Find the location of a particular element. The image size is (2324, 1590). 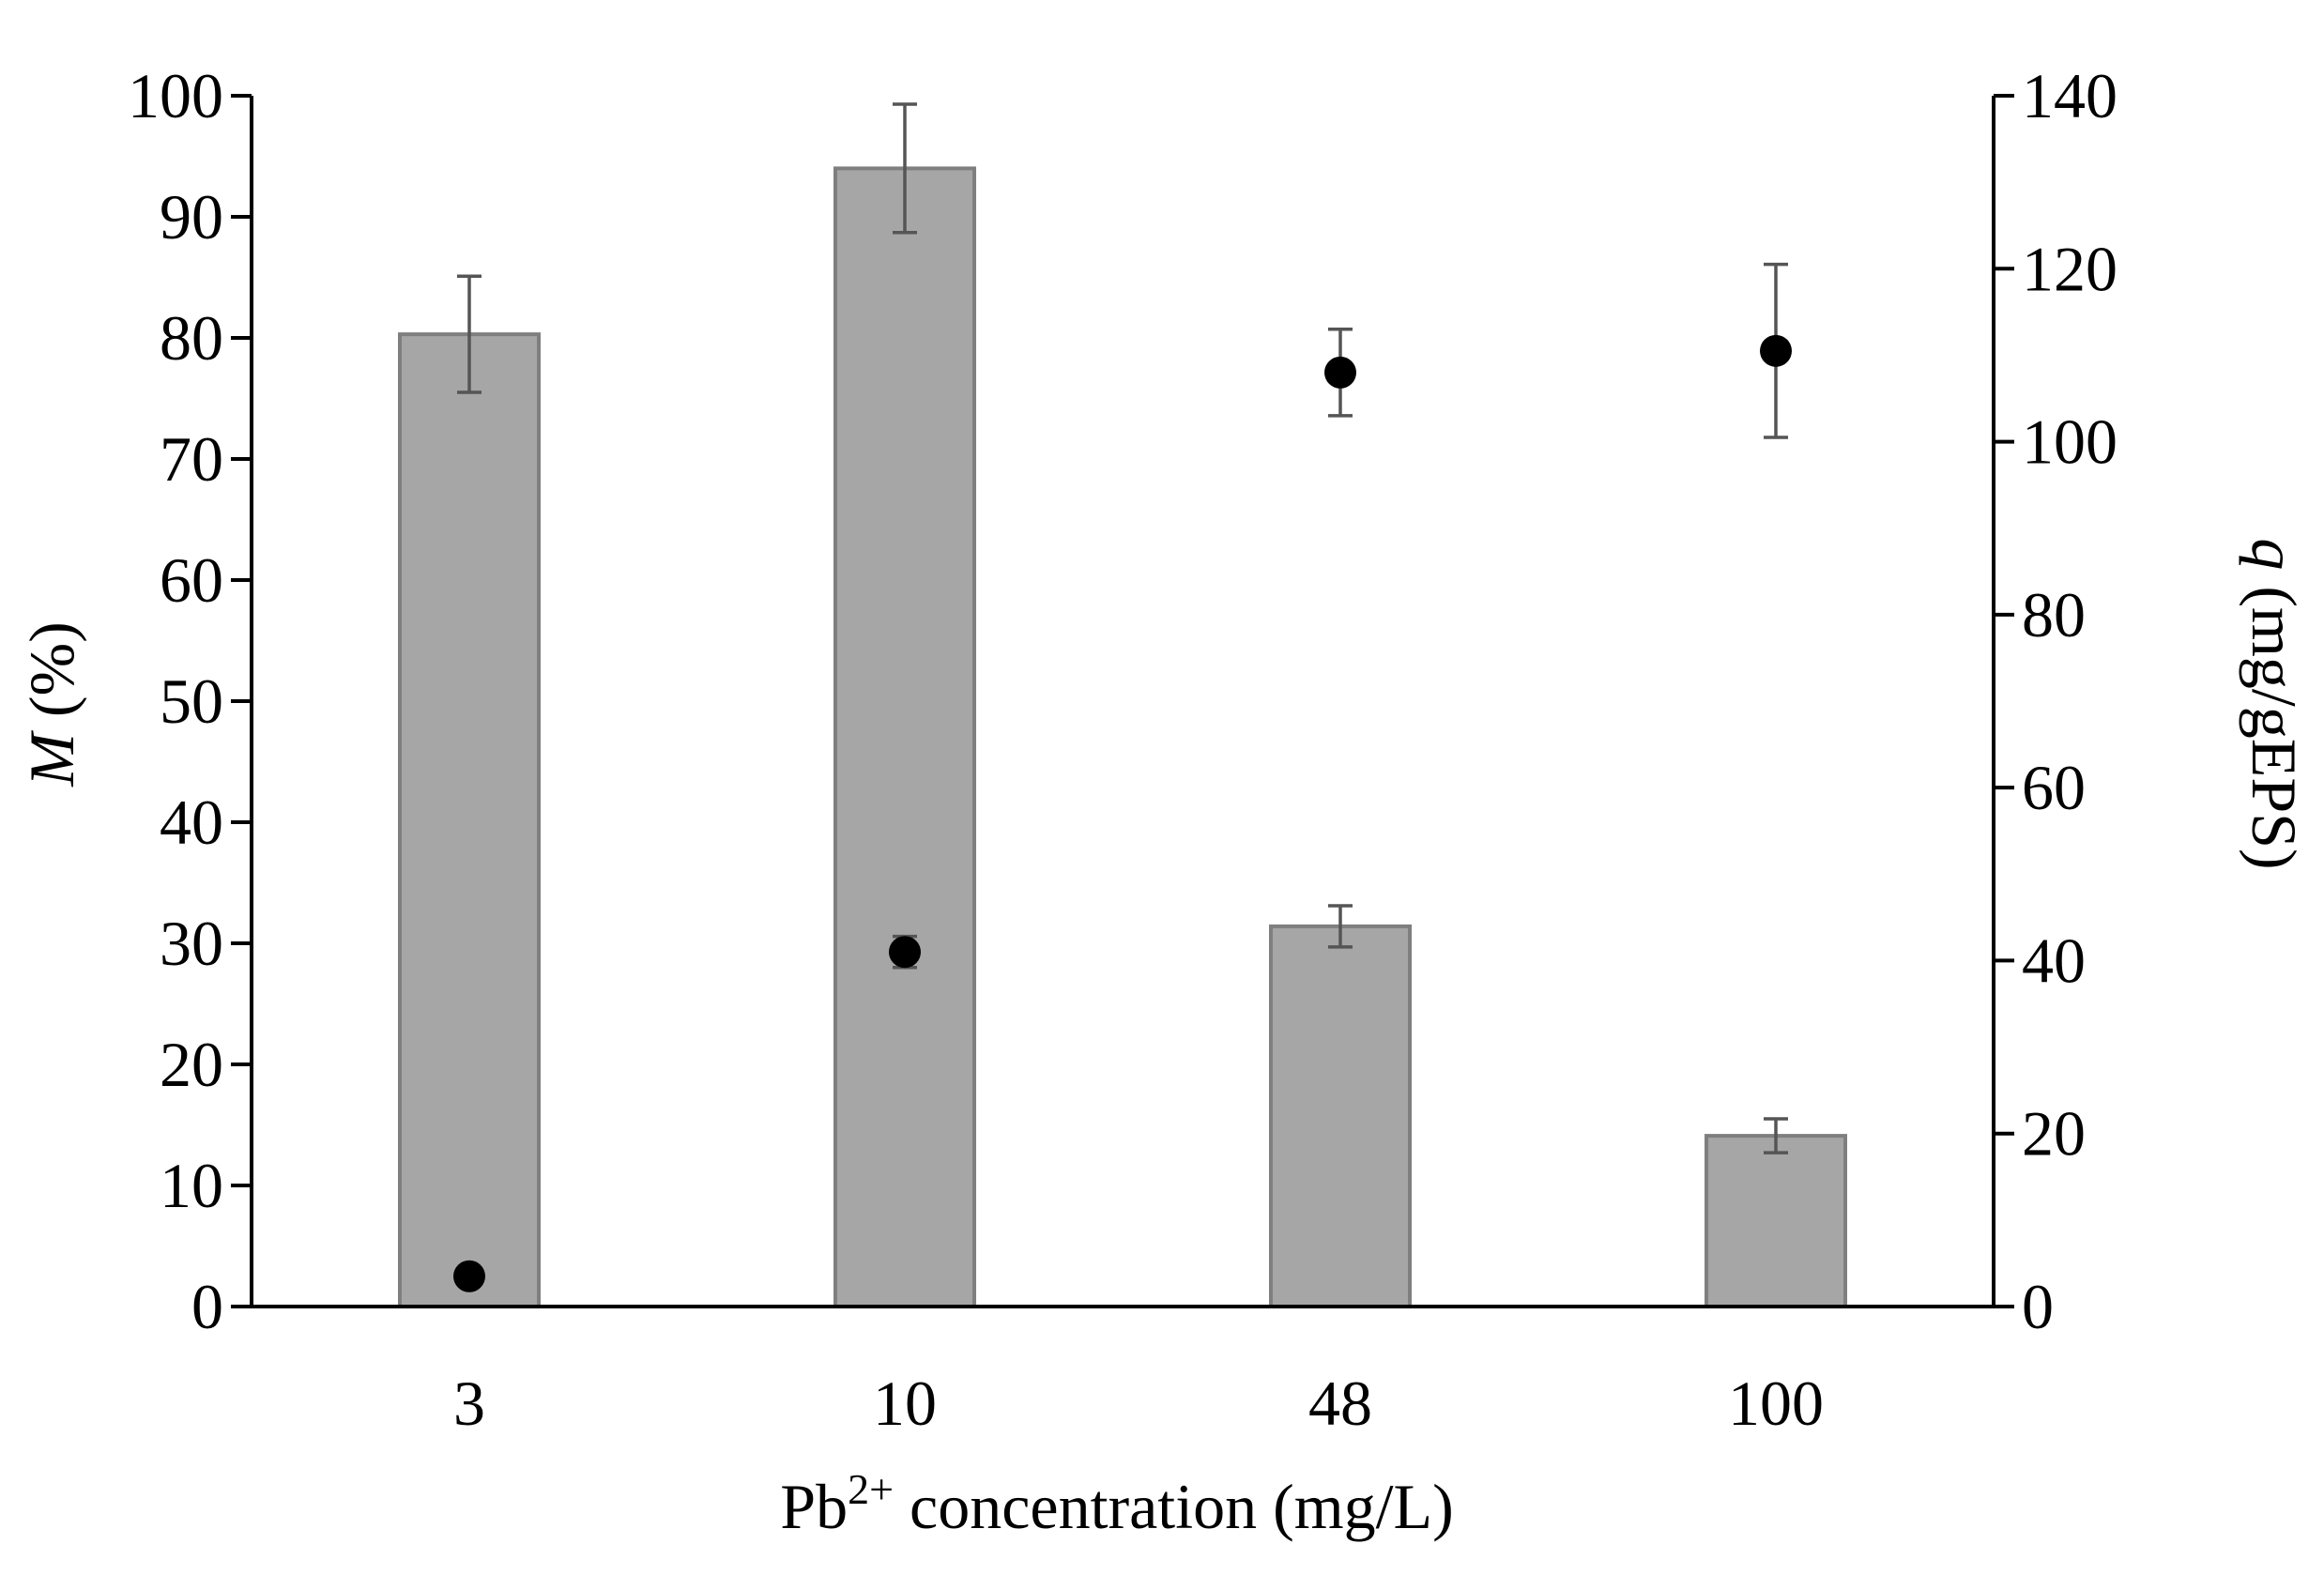

x-tick-label: 100 is located at coordinates (1776, 1403).